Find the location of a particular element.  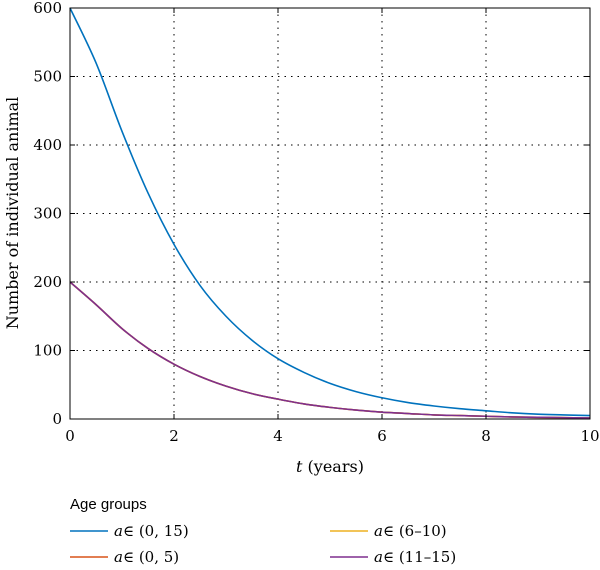

x-tick-label: 10 is located at coordinates (589, 436).